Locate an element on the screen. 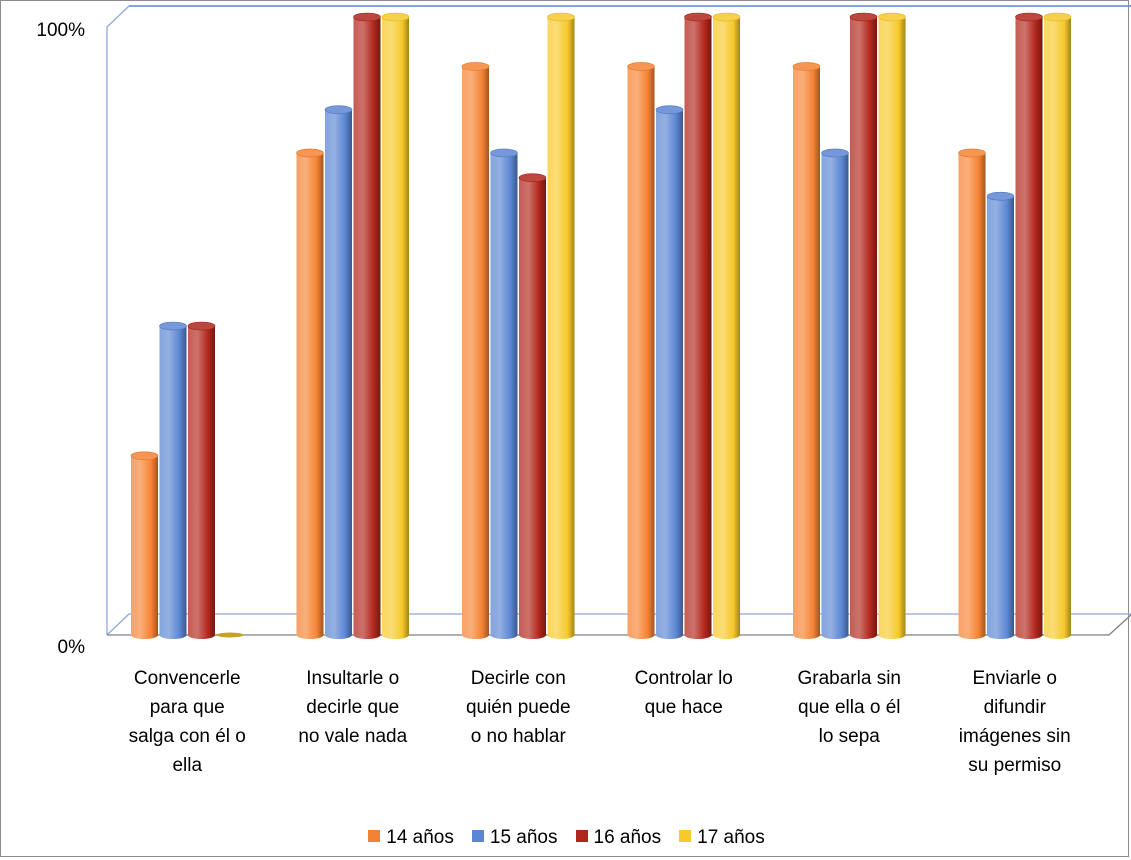  category-label: decirle que is located at coordinates (352, 707).